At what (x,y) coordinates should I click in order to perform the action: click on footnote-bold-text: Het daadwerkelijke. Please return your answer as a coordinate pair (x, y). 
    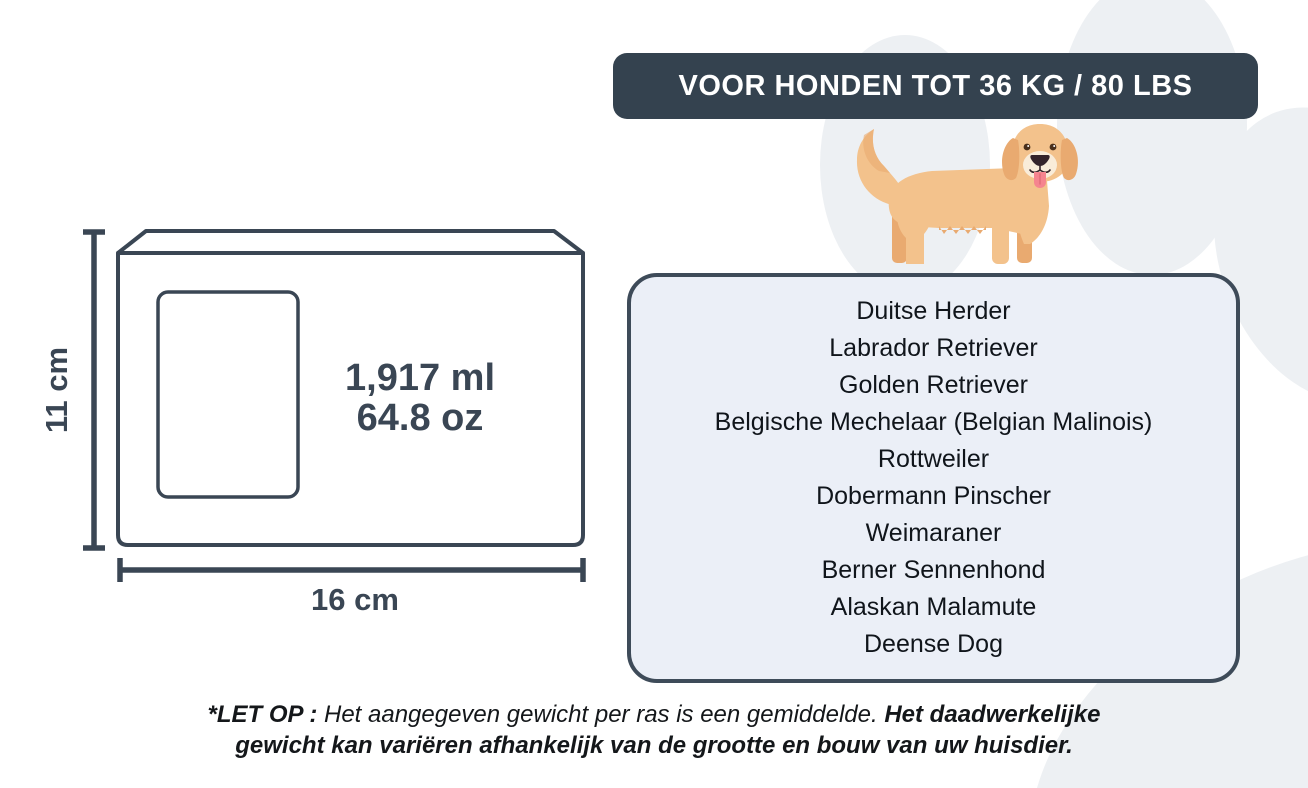
    Looking at the image, I should click on (992, 714).